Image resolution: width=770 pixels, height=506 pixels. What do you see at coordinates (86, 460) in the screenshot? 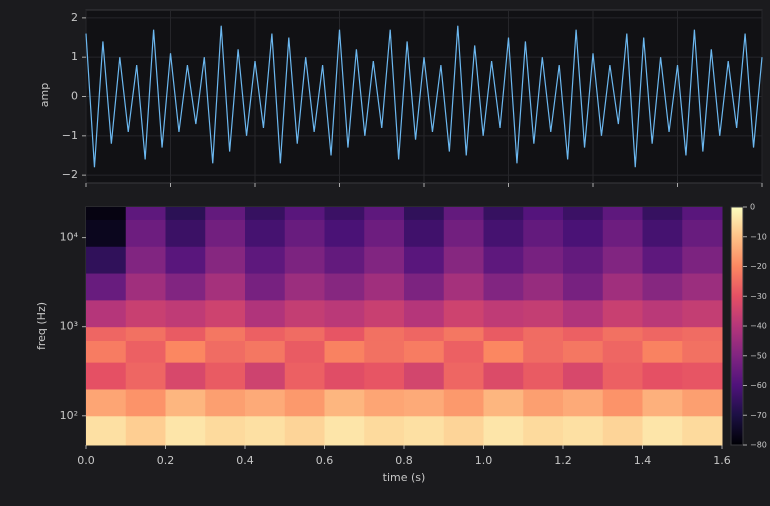
I see `x-tick-label: 0.0` at bounding box center [86, 460].